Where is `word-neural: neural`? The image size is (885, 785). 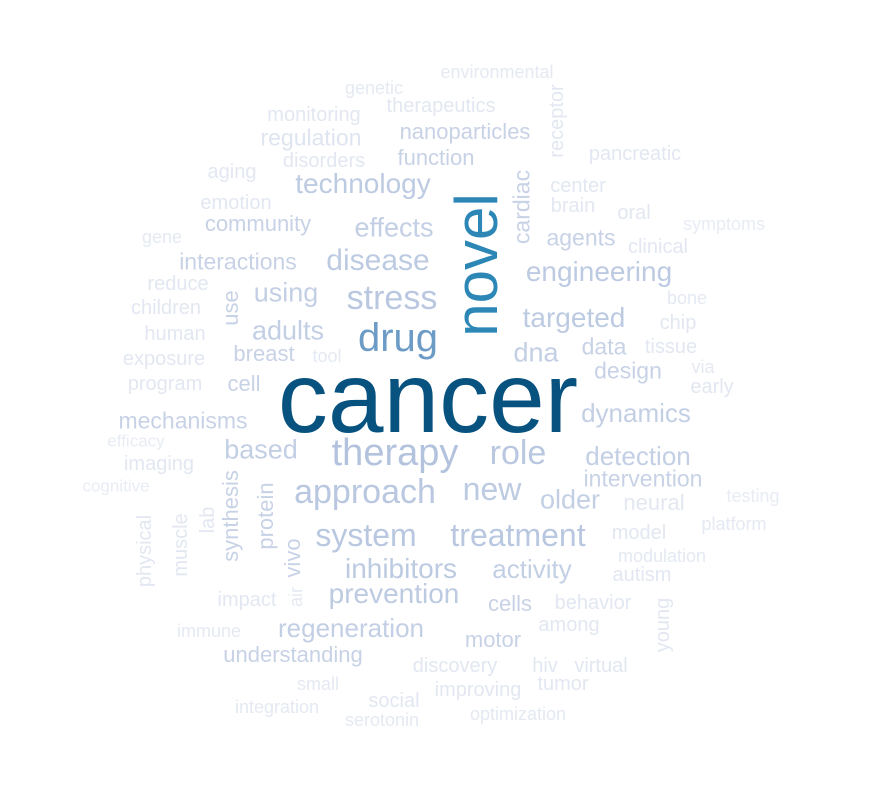
word-neural: neural is located at coordinates (654, 502).